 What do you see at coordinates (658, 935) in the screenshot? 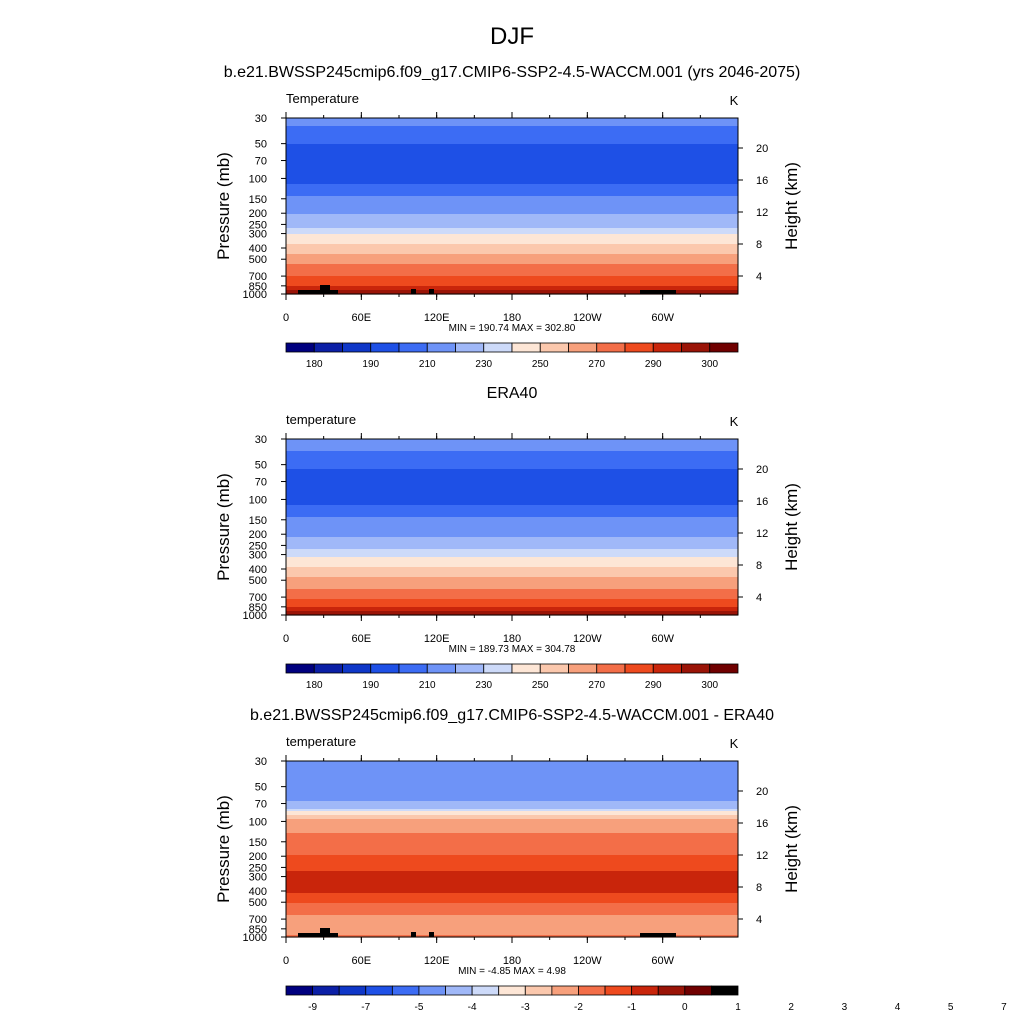
I see `topography-block` at bounding box center [658, 935].